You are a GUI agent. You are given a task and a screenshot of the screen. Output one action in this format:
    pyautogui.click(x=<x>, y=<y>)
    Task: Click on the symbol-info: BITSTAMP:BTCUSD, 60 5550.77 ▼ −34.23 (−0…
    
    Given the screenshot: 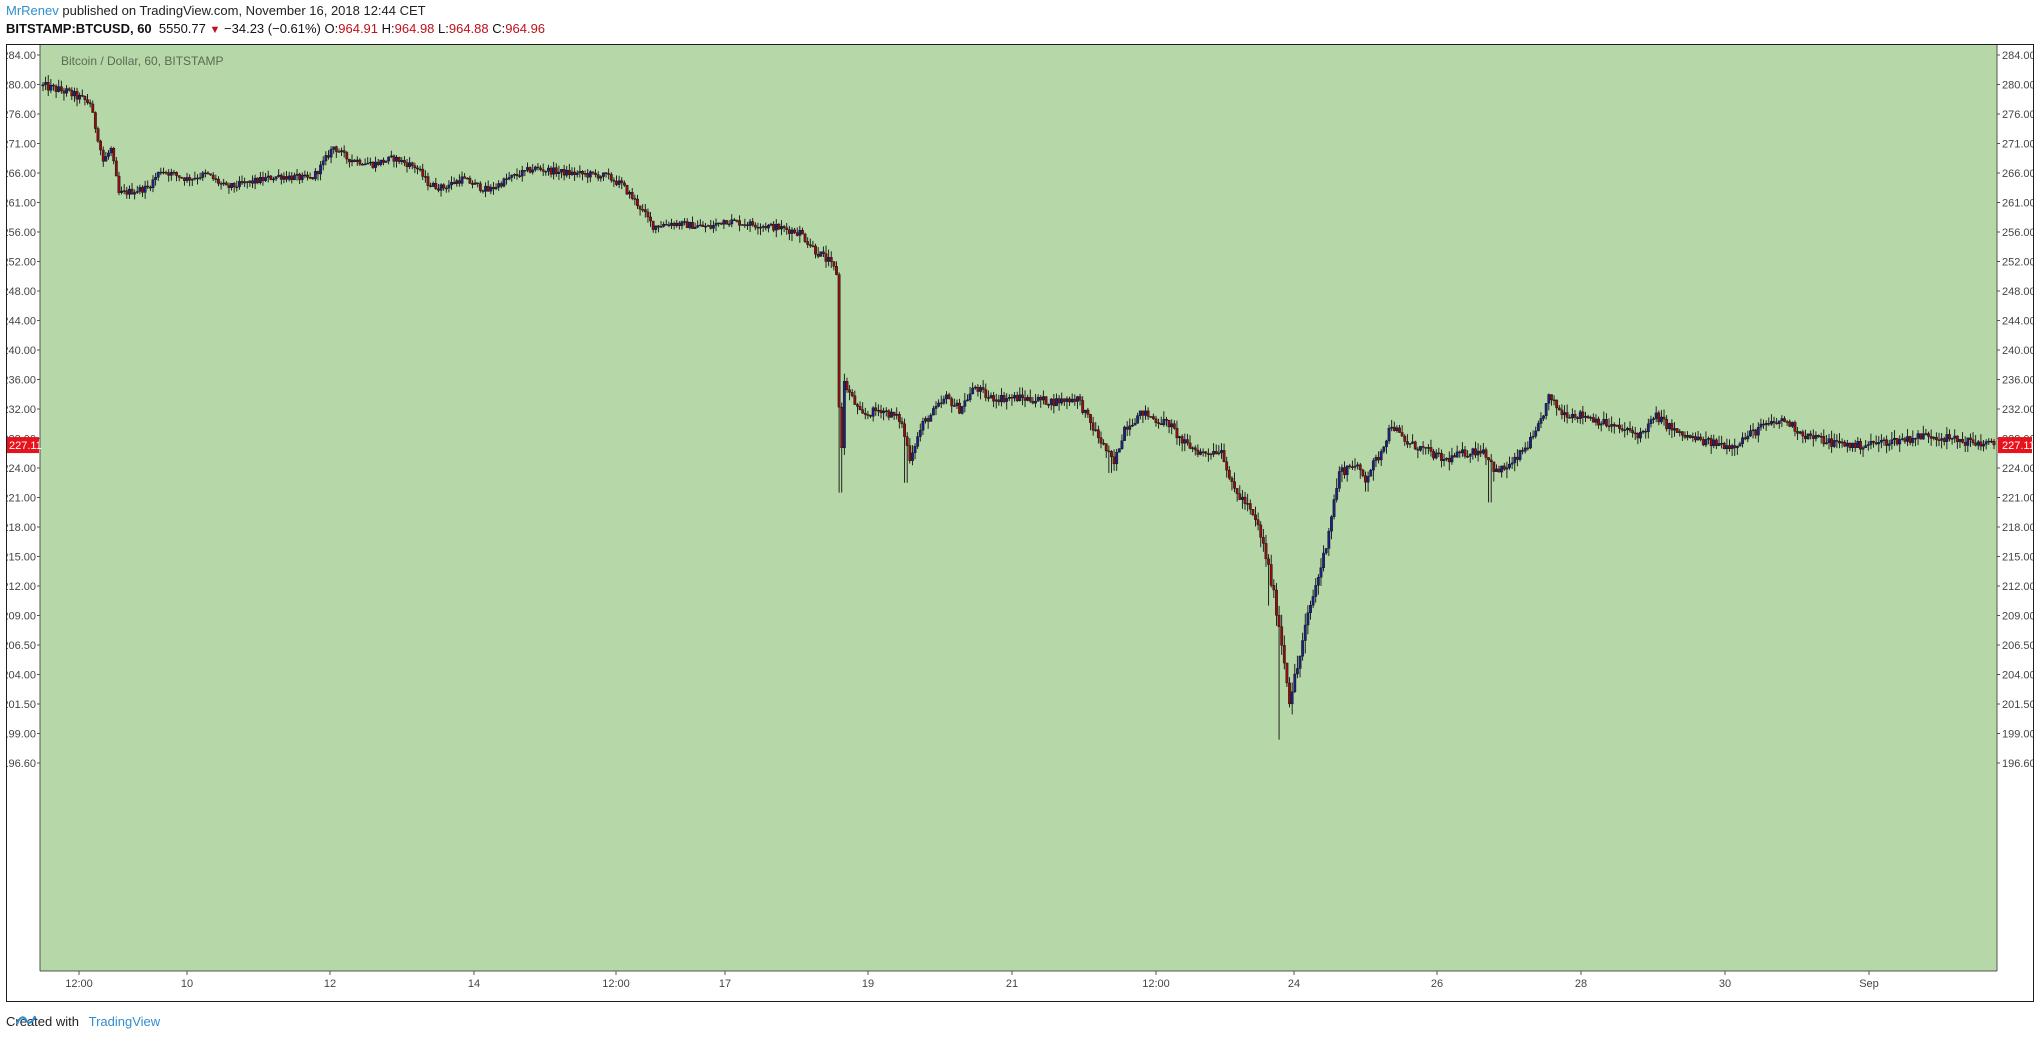 What is the action you would take?
    pyautogui.click(x=275, y=28)
    